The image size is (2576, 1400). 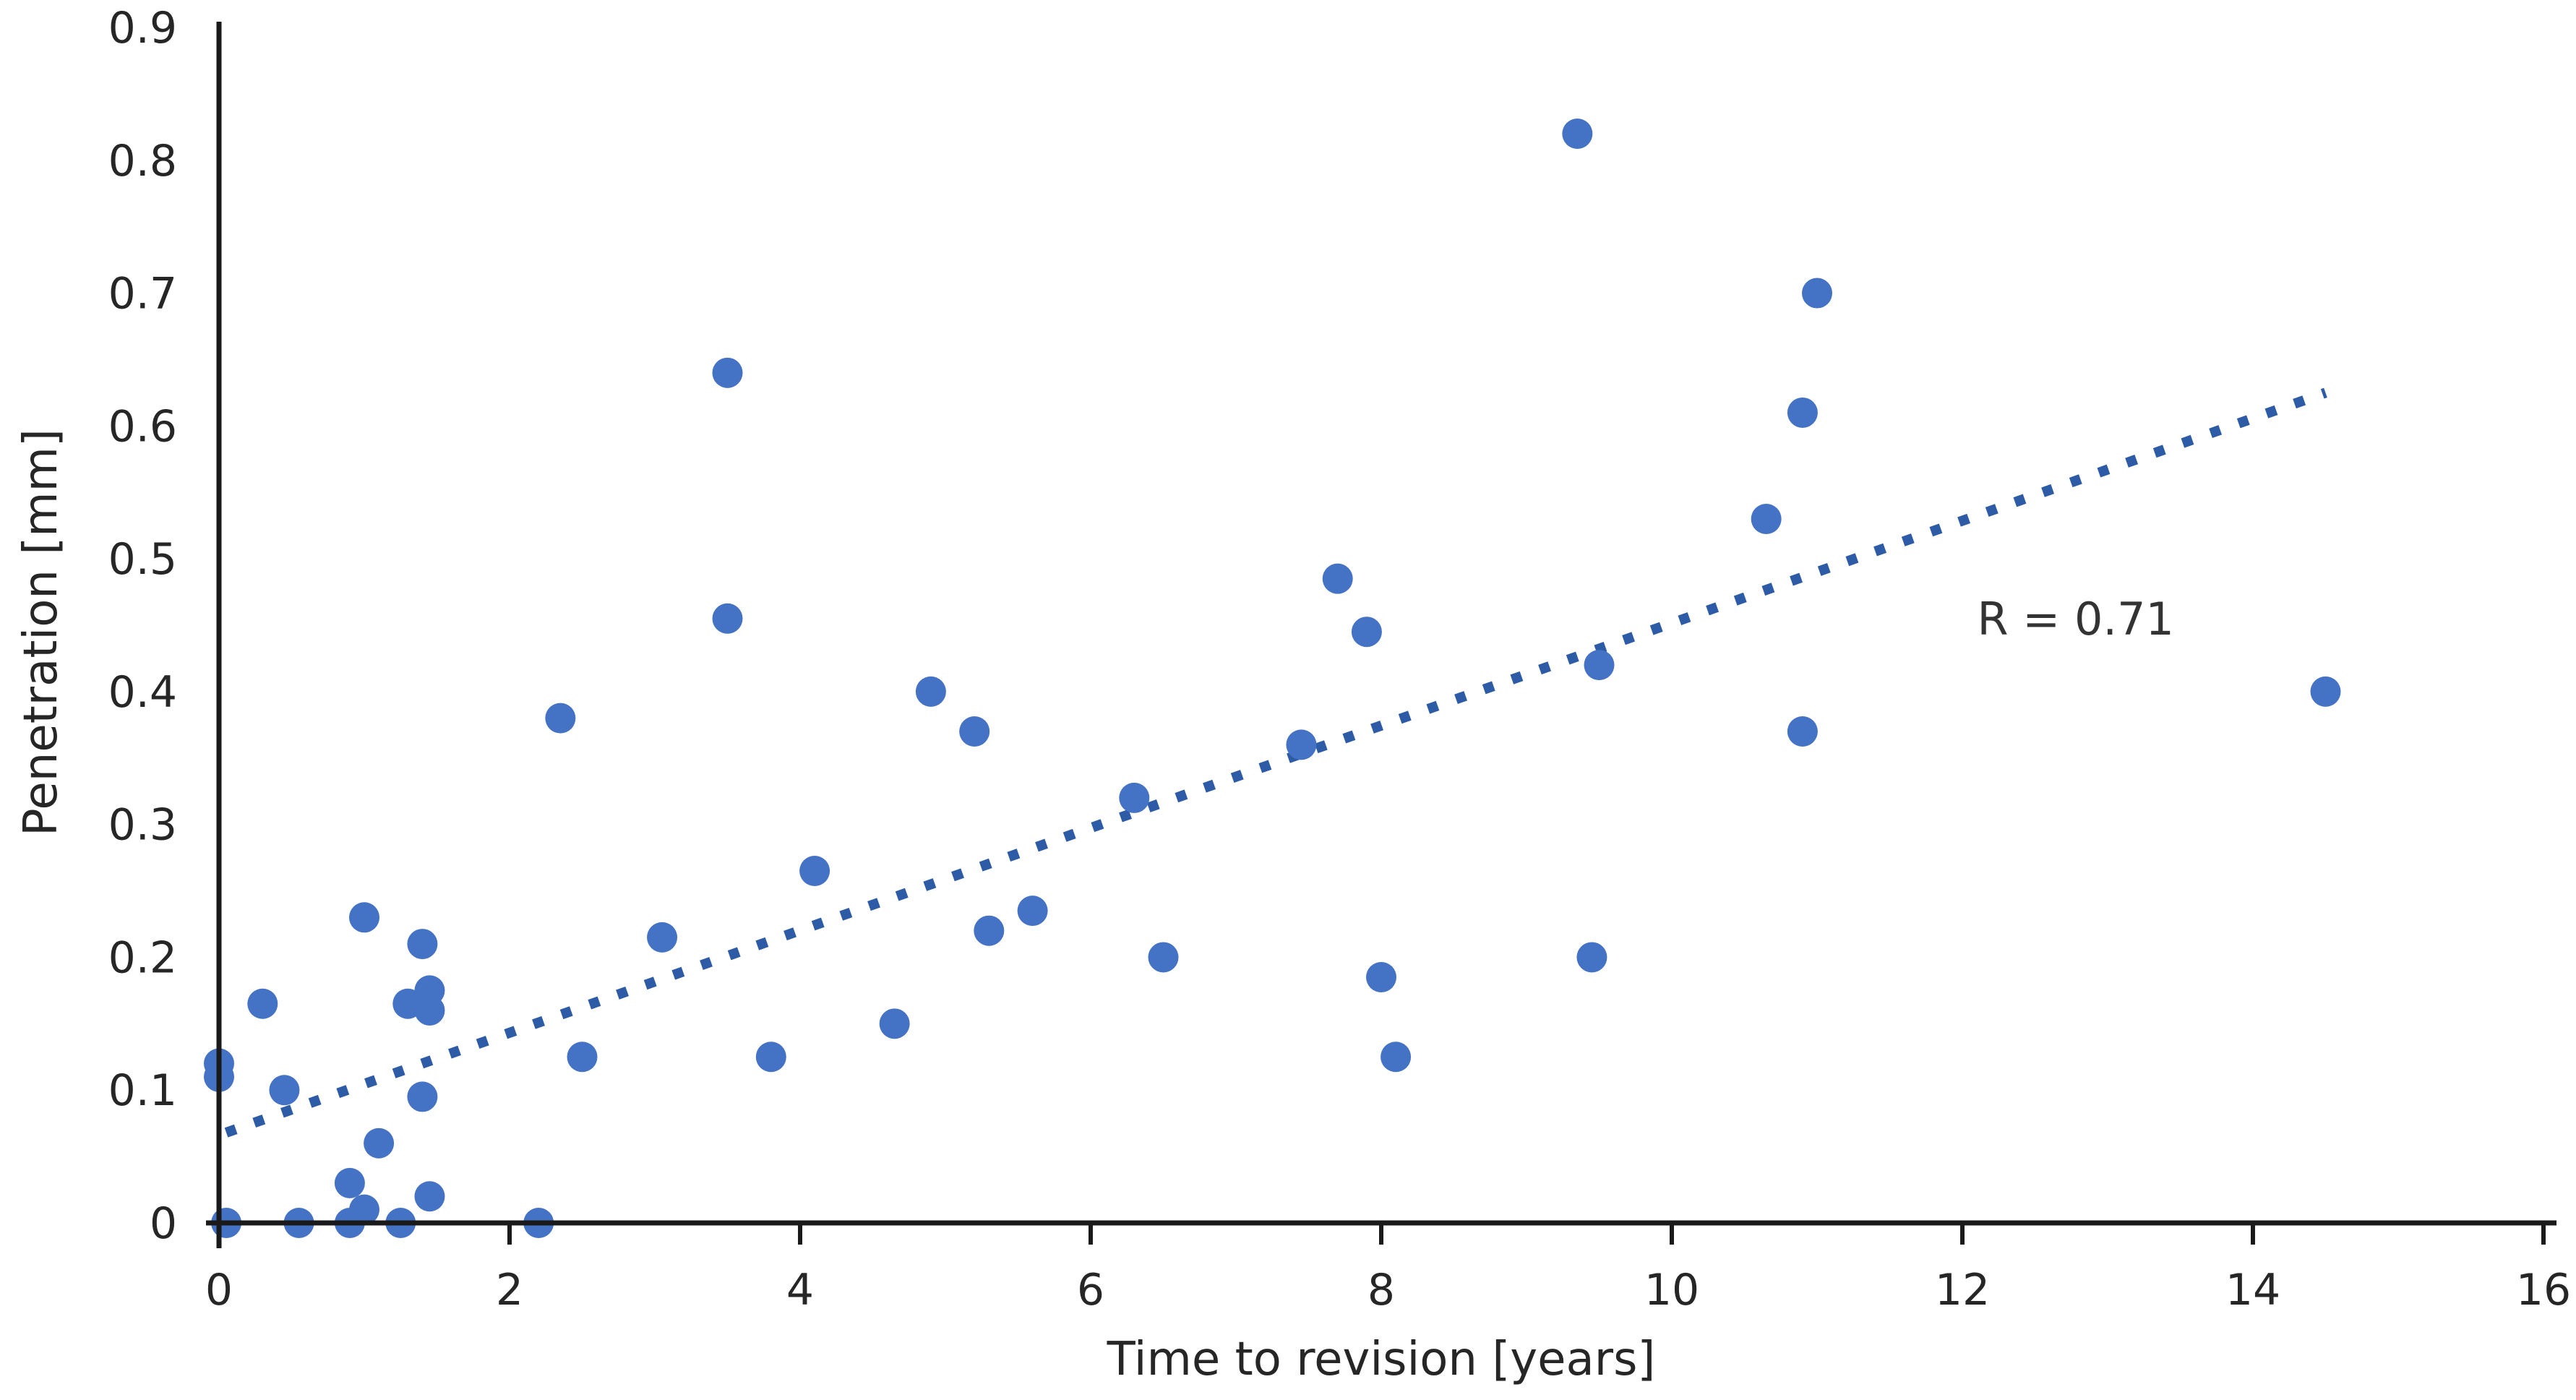 What do you see at coordinates (142, 559) in the screenshot?
I see `y-tick-label: 0.5` at bounding box center [142, 559].